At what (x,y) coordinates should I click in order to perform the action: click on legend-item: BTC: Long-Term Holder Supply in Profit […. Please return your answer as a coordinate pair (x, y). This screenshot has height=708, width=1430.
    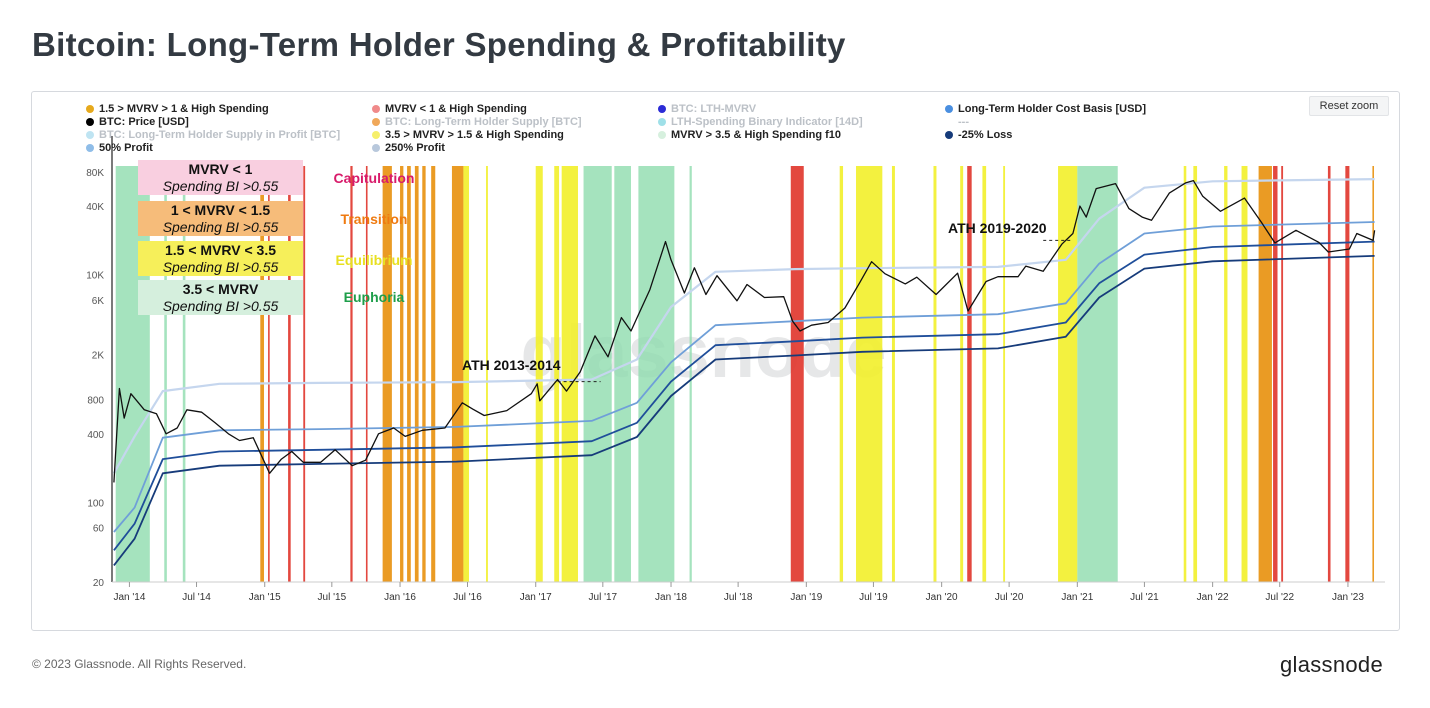
    Looking at the image, I should click on (213, 134).